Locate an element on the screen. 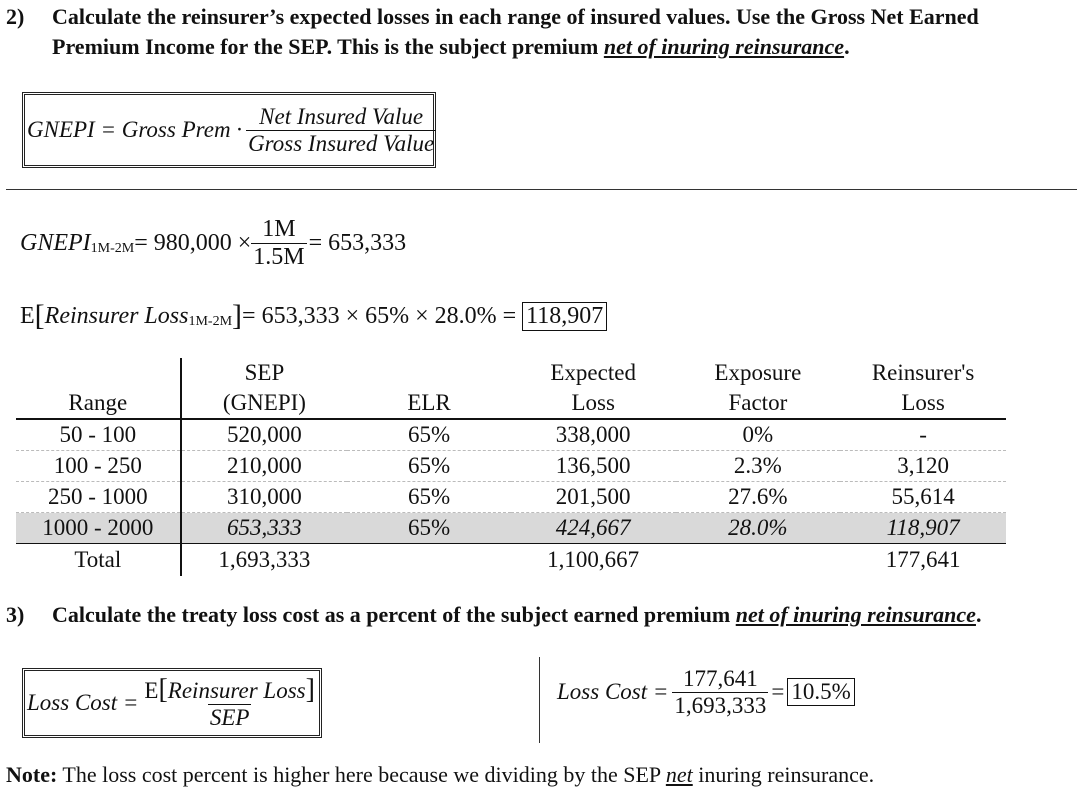 The width and height of the screenshot is (1083, 792). note-text-2: inuring reinsurance. is located at coordinates (783, 774).